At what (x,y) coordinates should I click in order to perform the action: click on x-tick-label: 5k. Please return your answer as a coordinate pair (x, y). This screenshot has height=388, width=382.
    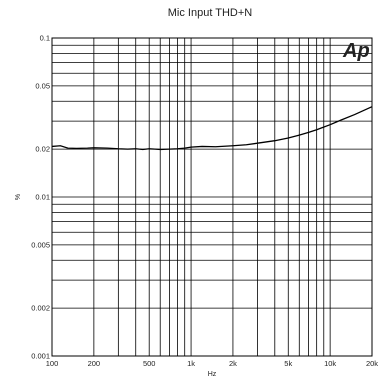
    Looking at the image, I should click on (288, 363).